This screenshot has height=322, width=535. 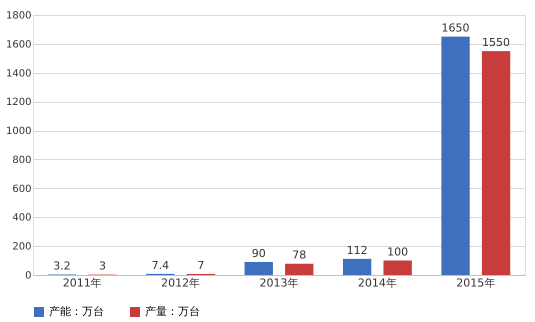 What do you see at coordinates (19, 132) in the screenshot?
I see `y-tick-label: 1000` at bounding box center [19, 132].